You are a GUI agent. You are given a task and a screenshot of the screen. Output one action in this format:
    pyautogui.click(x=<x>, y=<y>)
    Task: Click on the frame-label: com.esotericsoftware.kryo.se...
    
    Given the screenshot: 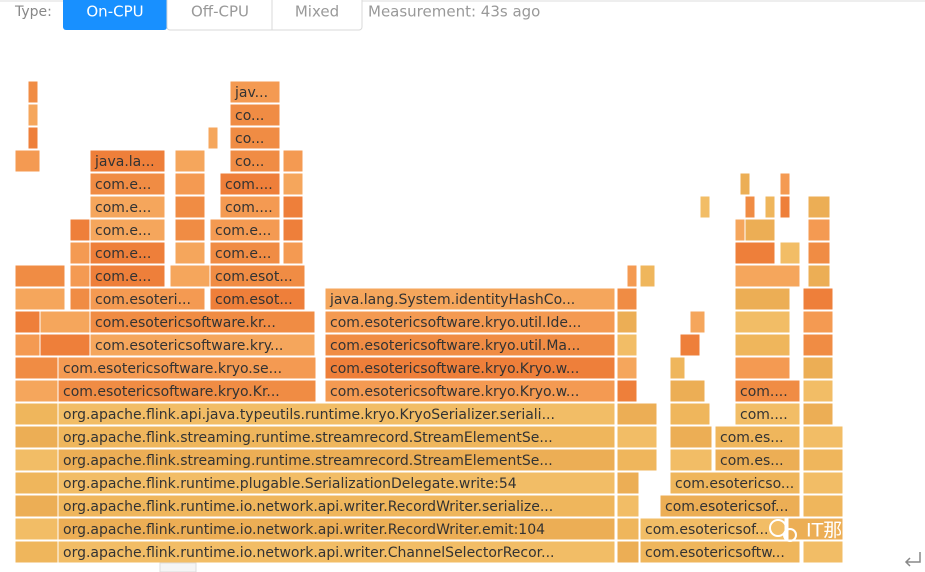 What is the action you would take?
    pyautogui.click(x=172, y=369)
    